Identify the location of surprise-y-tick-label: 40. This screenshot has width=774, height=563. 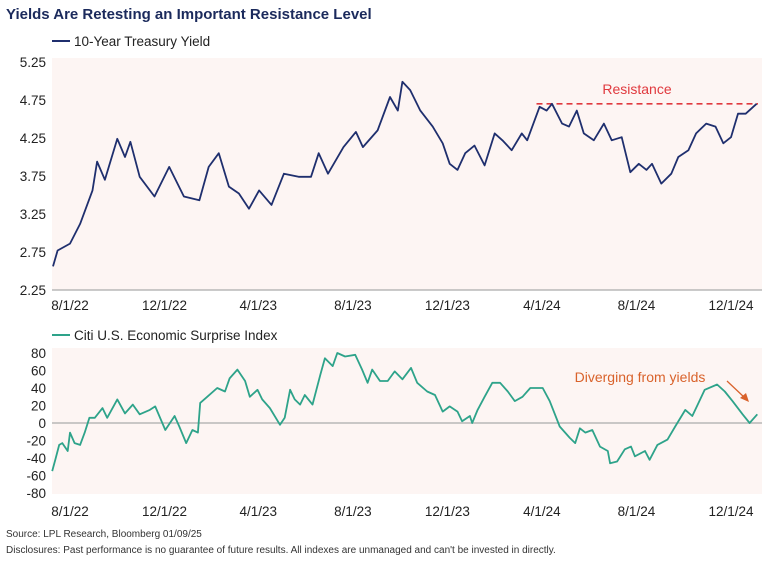
(38, 388).